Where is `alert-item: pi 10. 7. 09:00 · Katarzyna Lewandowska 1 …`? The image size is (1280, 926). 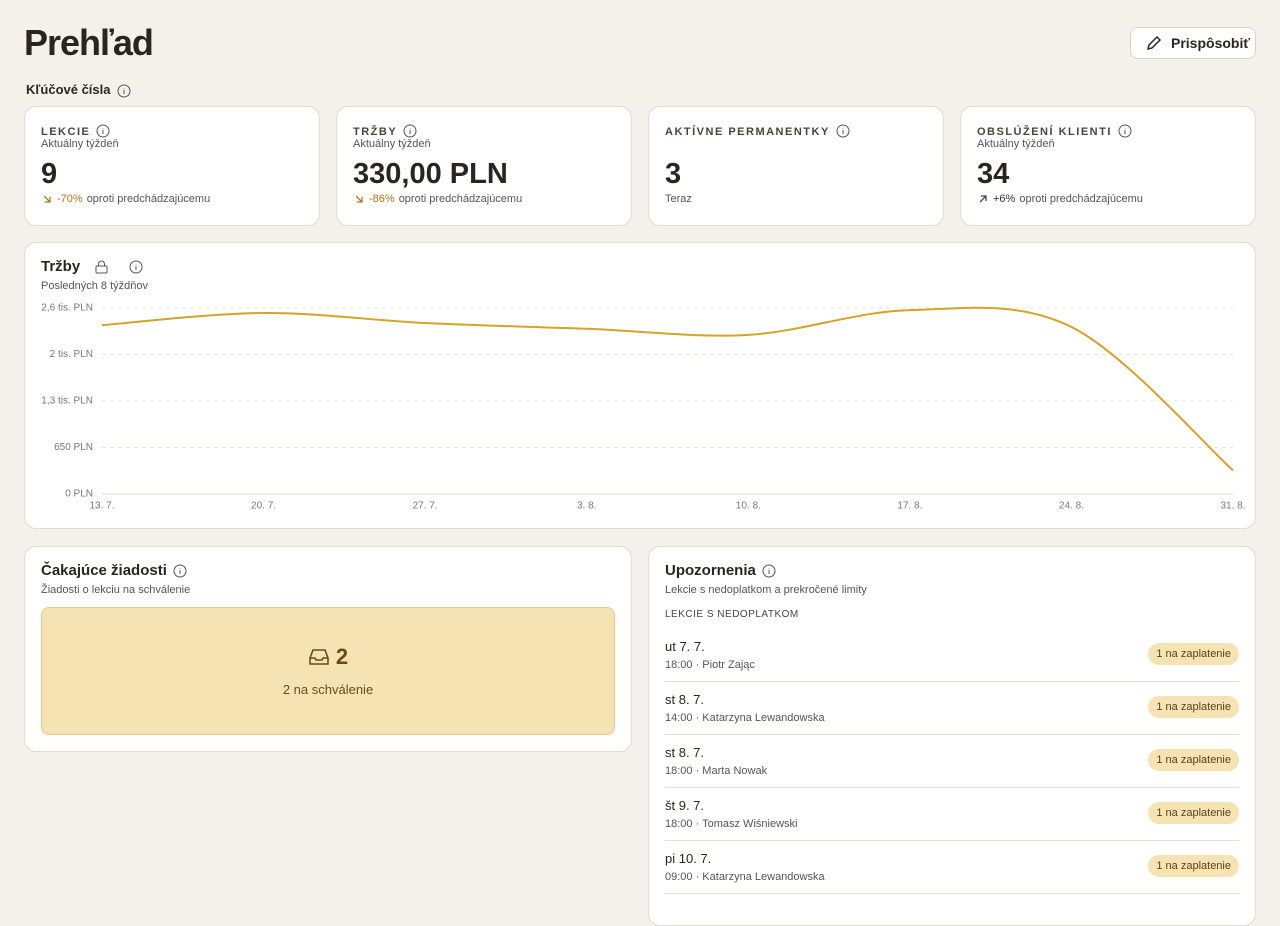 alert-item: pi 10. 7. 09:00 · Katarzyna Lewandowska 1 … is located at coordinates (952, 867).